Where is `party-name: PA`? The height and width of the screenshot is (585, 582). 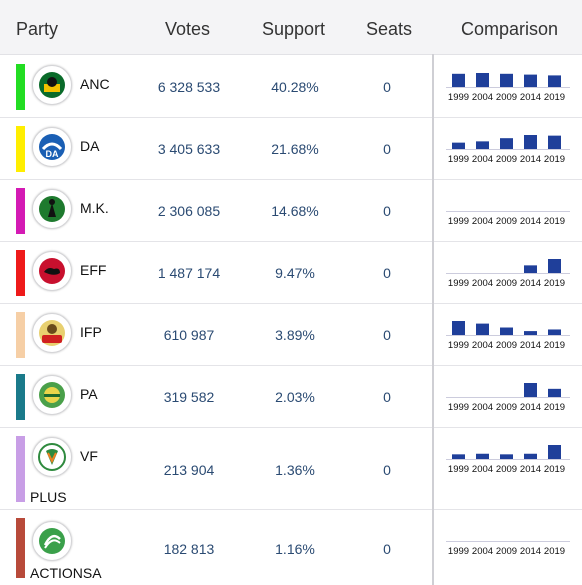
party-name: PA is located at coordinates (89, 394).